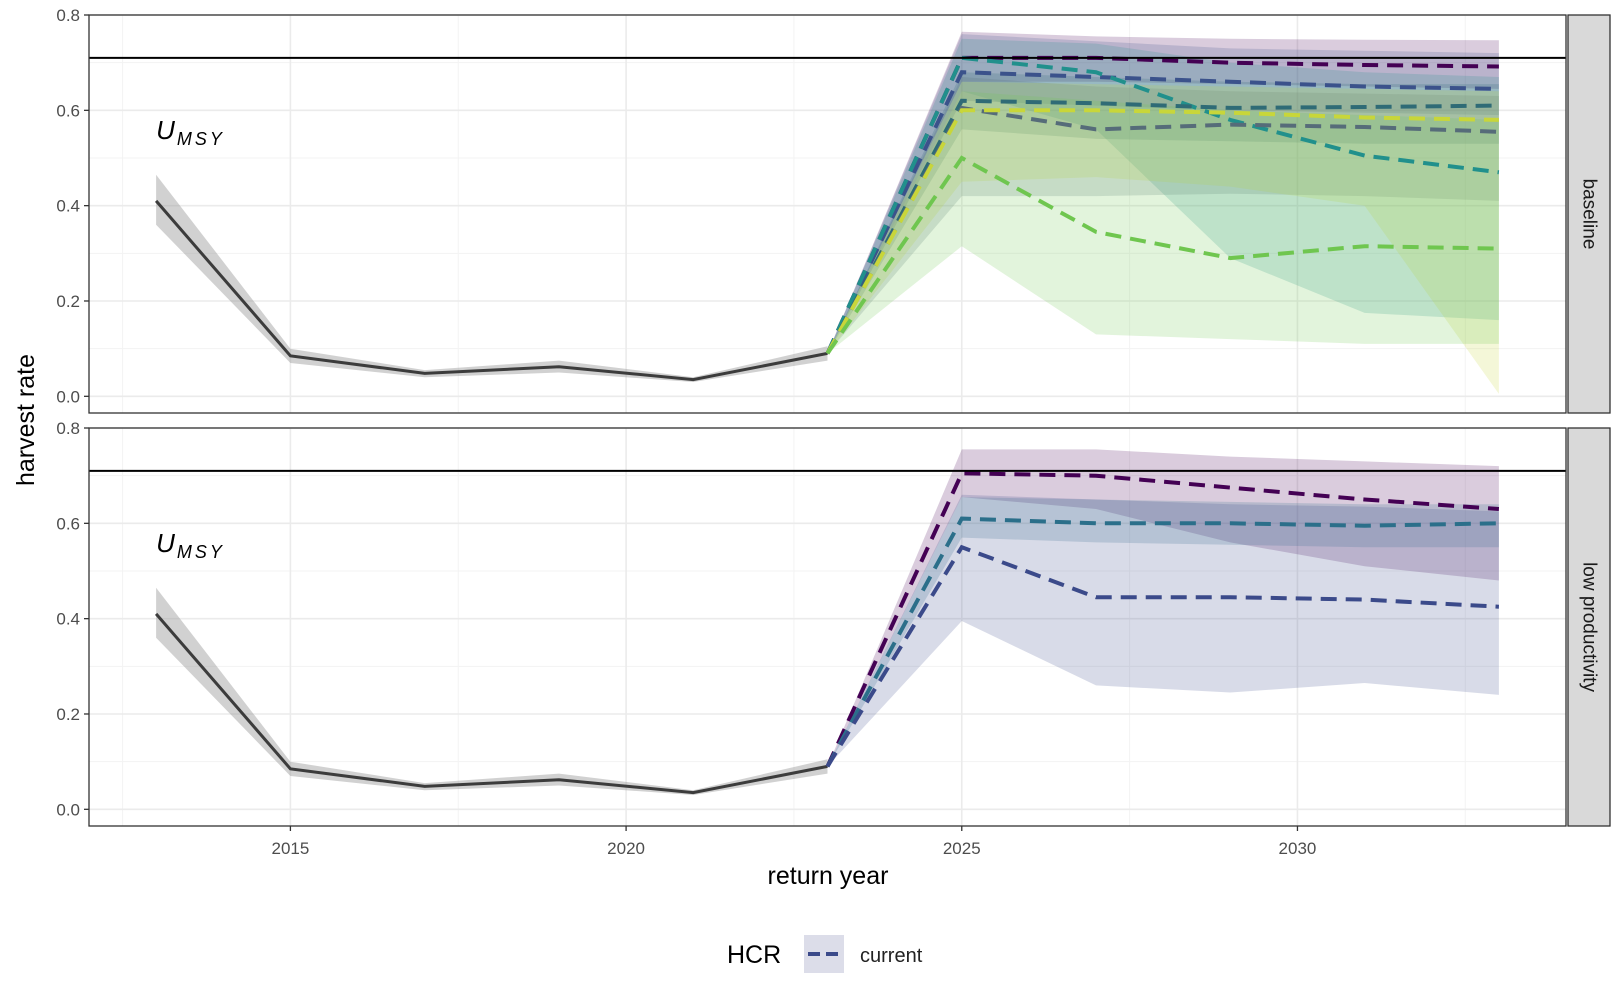  I want to click on x-tick-label: 2015, so click(290, 848).